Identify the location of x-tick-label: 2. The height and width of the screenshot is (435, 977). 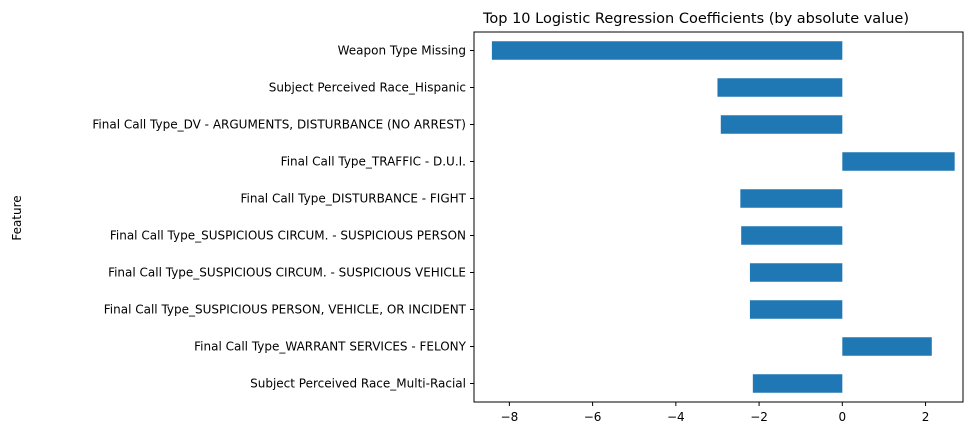
(926, 417).